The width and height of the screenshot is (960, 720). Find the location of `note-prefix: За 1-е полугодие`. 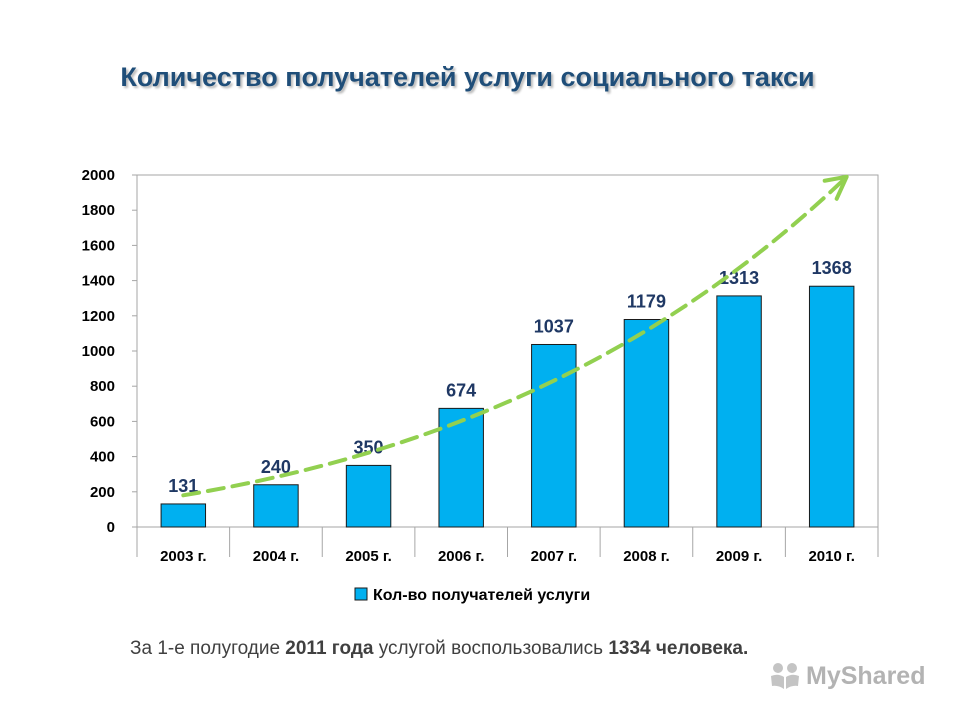

note-prefix: За 1-е полугодие is located at coordinates (208, 648).